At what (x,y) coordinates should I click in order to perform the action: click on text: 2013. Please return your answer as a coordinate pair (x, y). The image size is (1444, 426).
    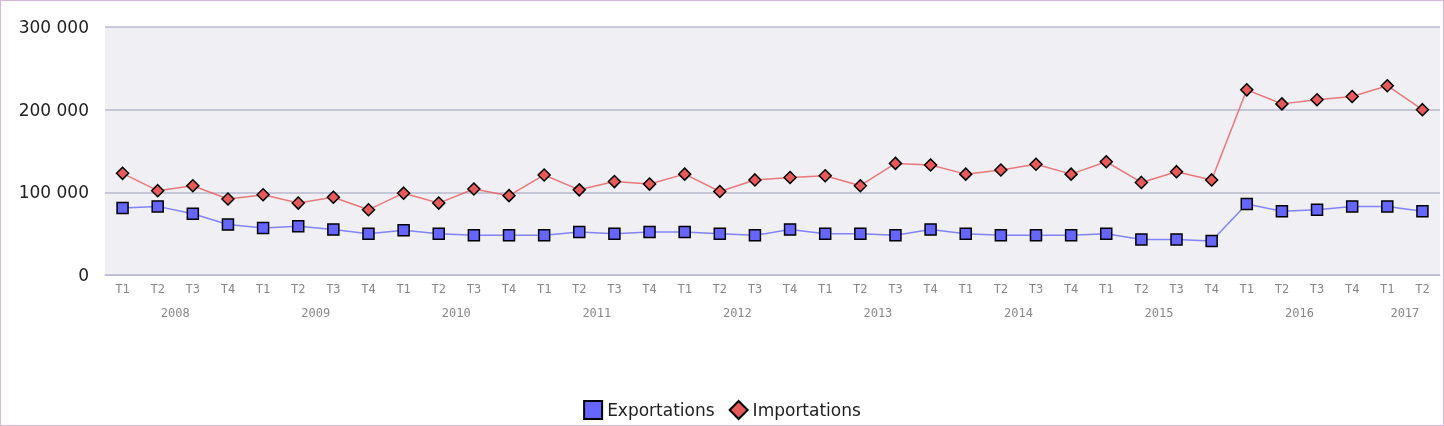
    Looking at the image, I should click on (878, 313).